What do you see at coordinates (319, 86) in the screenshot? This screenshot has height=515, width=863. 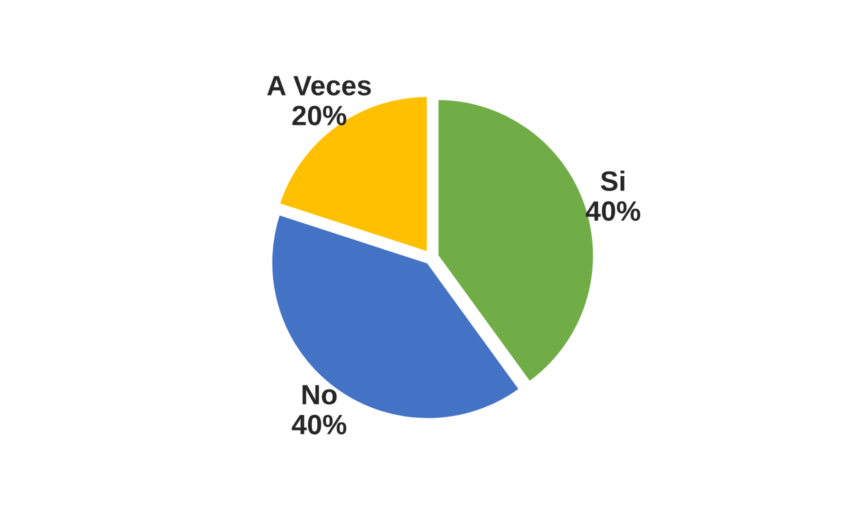 I see `slice-label: A Veces` at bounding box center [319, 86].